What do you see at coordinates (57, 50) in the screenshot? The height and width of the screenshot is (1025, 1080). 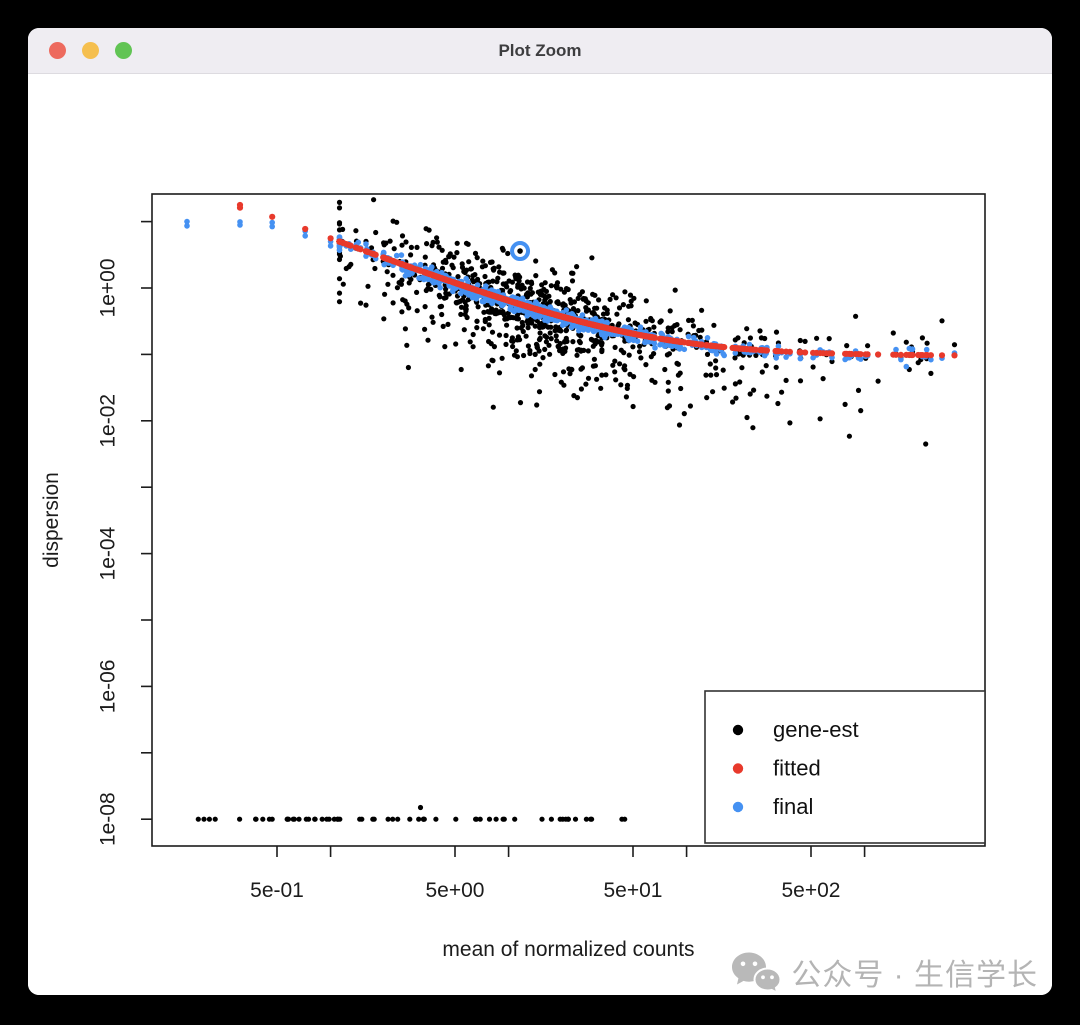 I see `close-button` at bounding box center [57, 50].